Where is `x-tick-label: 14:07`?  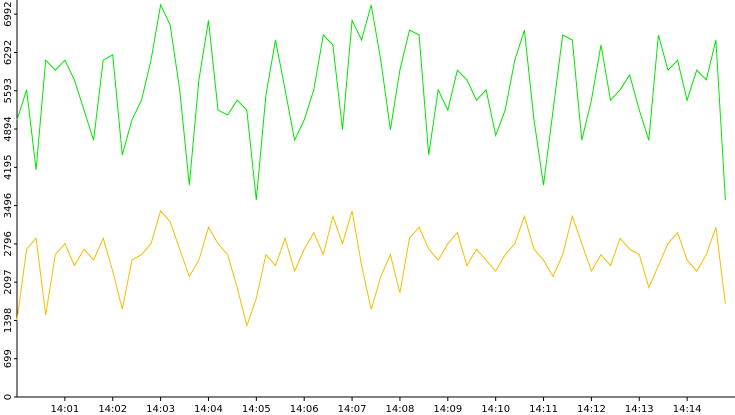 x-tick-label: 14:07 is located at coordinates (352, 409).